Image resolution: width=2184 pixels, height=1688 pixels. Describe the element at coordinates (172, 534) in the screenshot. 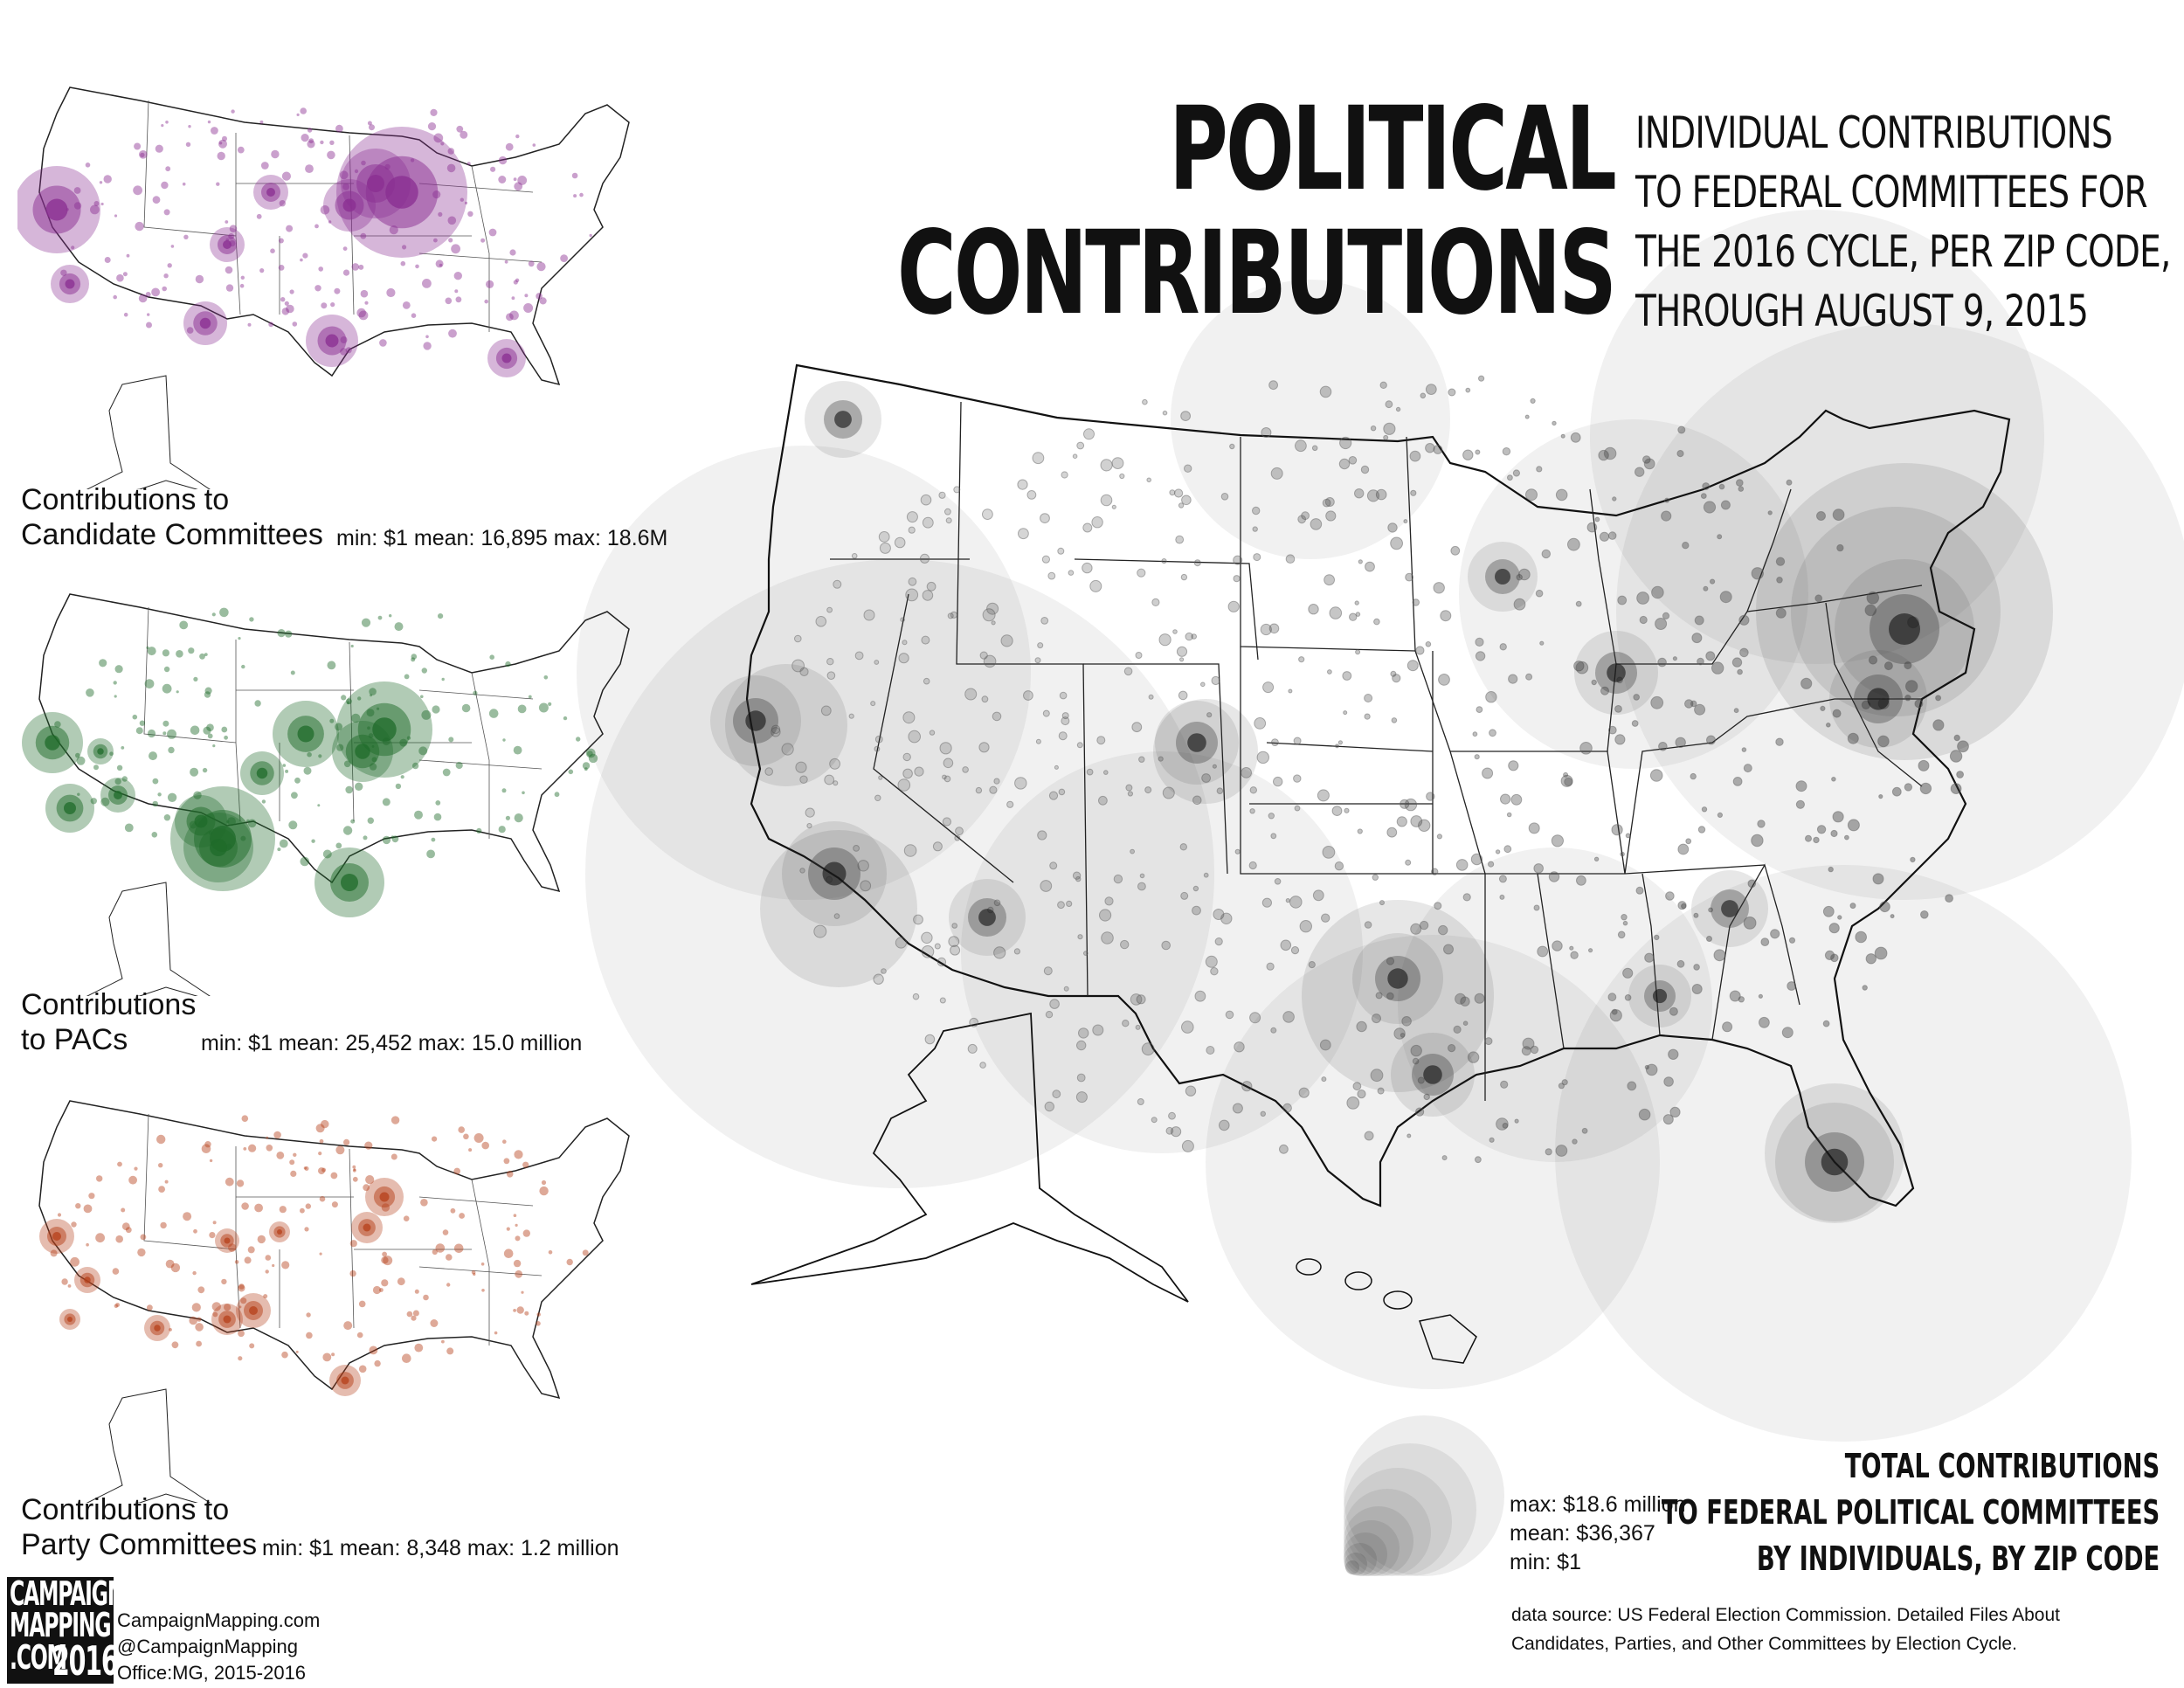

I see `candidate-label-line-2: Candidate Committees` at that location.